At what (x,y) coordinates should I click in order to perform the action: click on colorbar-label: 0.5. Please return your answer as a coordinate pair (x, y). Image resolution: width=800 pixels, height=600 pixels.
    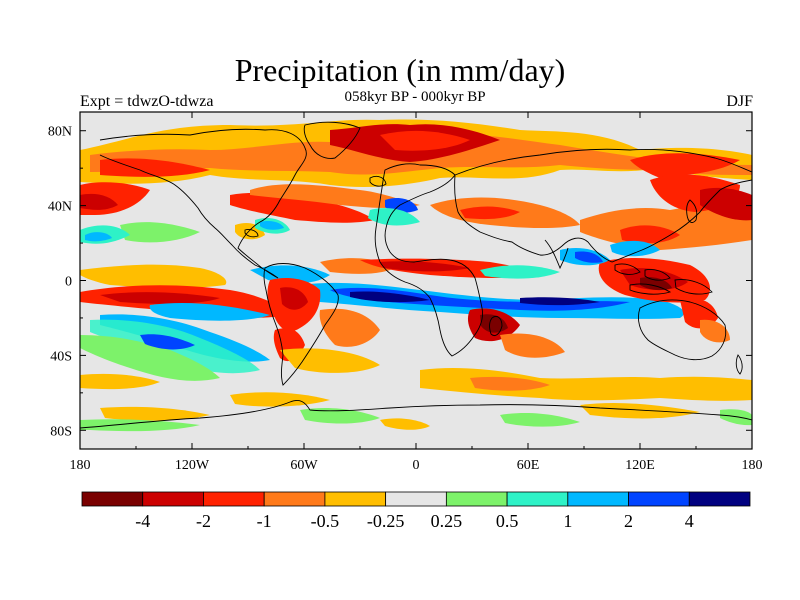
    Looking at the image, I should click on (507, 521).